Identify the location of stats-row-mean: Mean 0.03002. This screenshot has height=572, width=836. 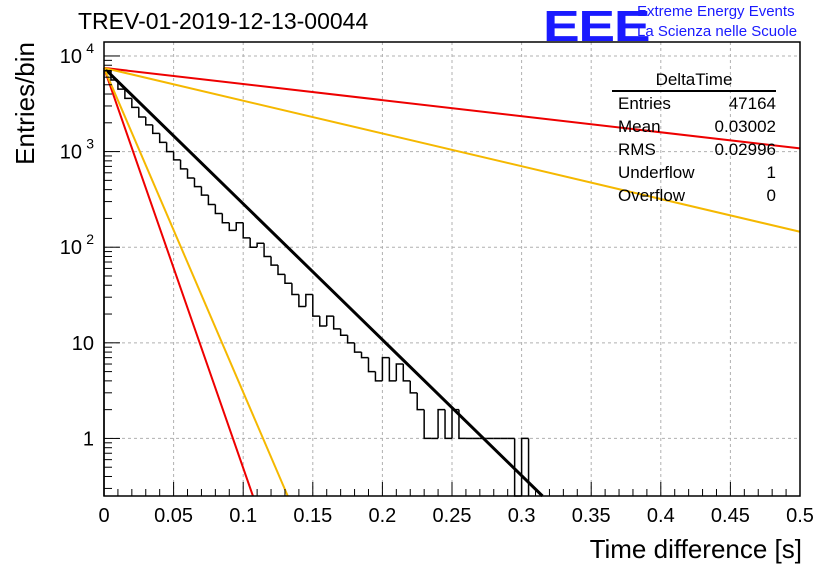
(694, 126).